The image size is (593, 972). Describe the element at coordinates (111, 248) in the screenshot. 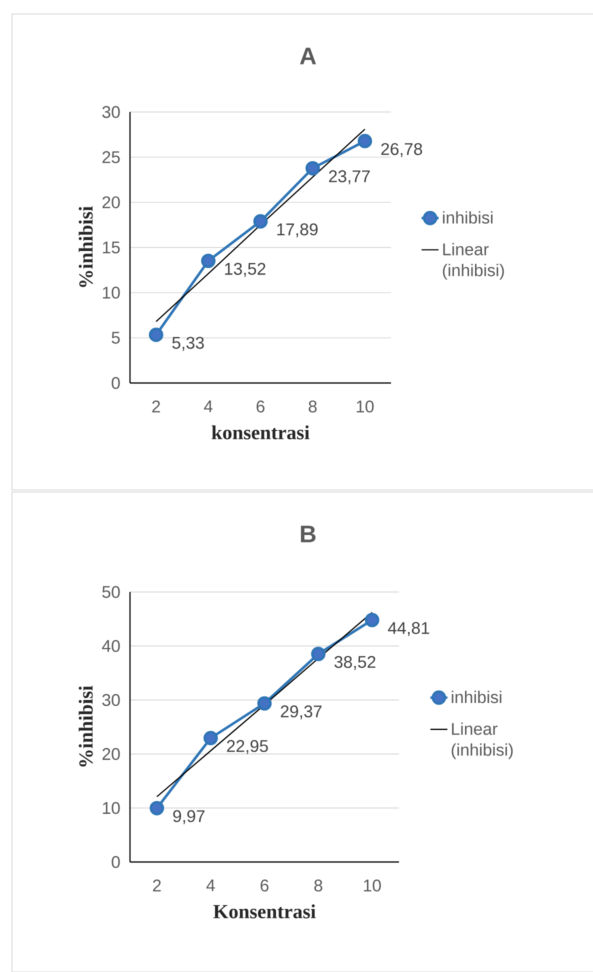

I see `y-tick-label: 15` at that location.